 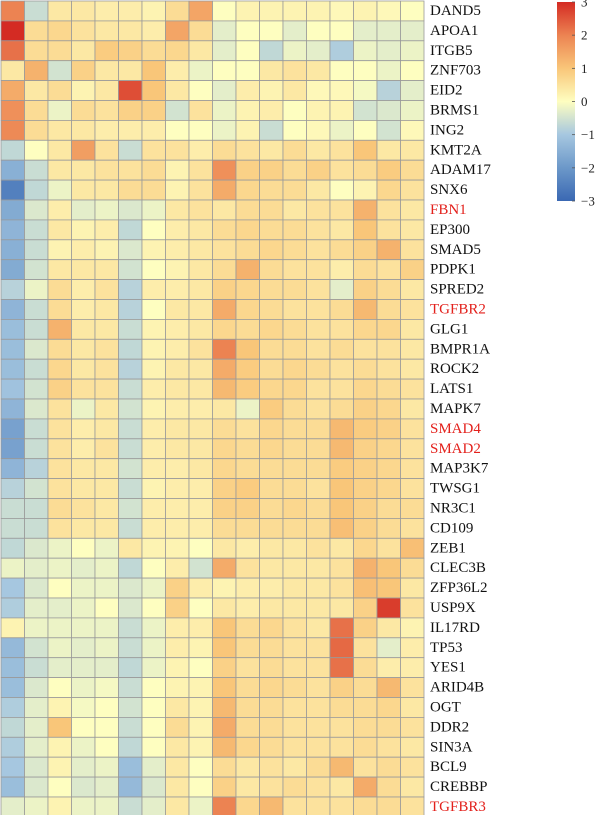 What do you see at coordinates (455, 449) in the screenshot?
I see `row-label-smad2: SMAD2` at bounding box center [455, 449].